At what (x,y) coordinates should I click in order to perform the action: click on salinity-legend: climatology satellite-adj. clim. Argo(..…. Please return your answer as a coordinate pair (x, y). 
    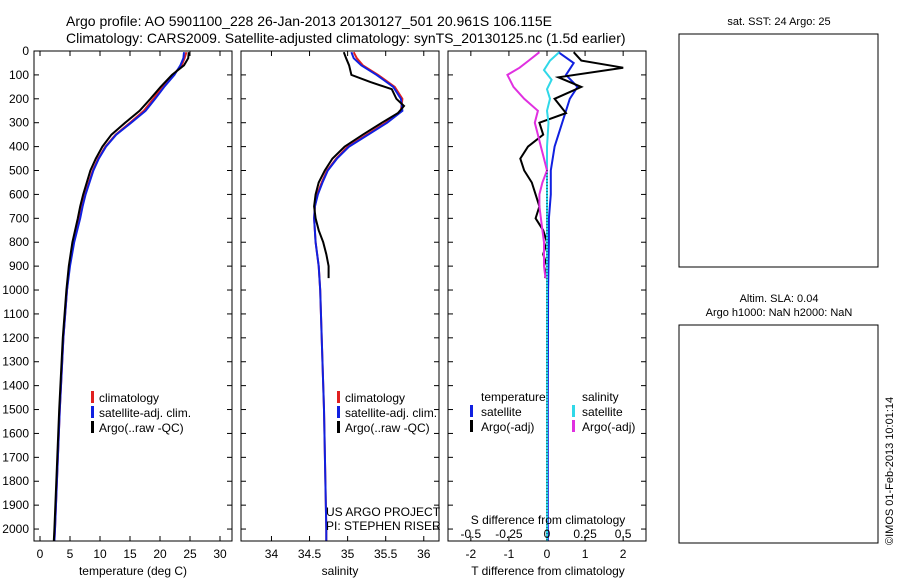
    Looking at the image, I should click on (387, 413).